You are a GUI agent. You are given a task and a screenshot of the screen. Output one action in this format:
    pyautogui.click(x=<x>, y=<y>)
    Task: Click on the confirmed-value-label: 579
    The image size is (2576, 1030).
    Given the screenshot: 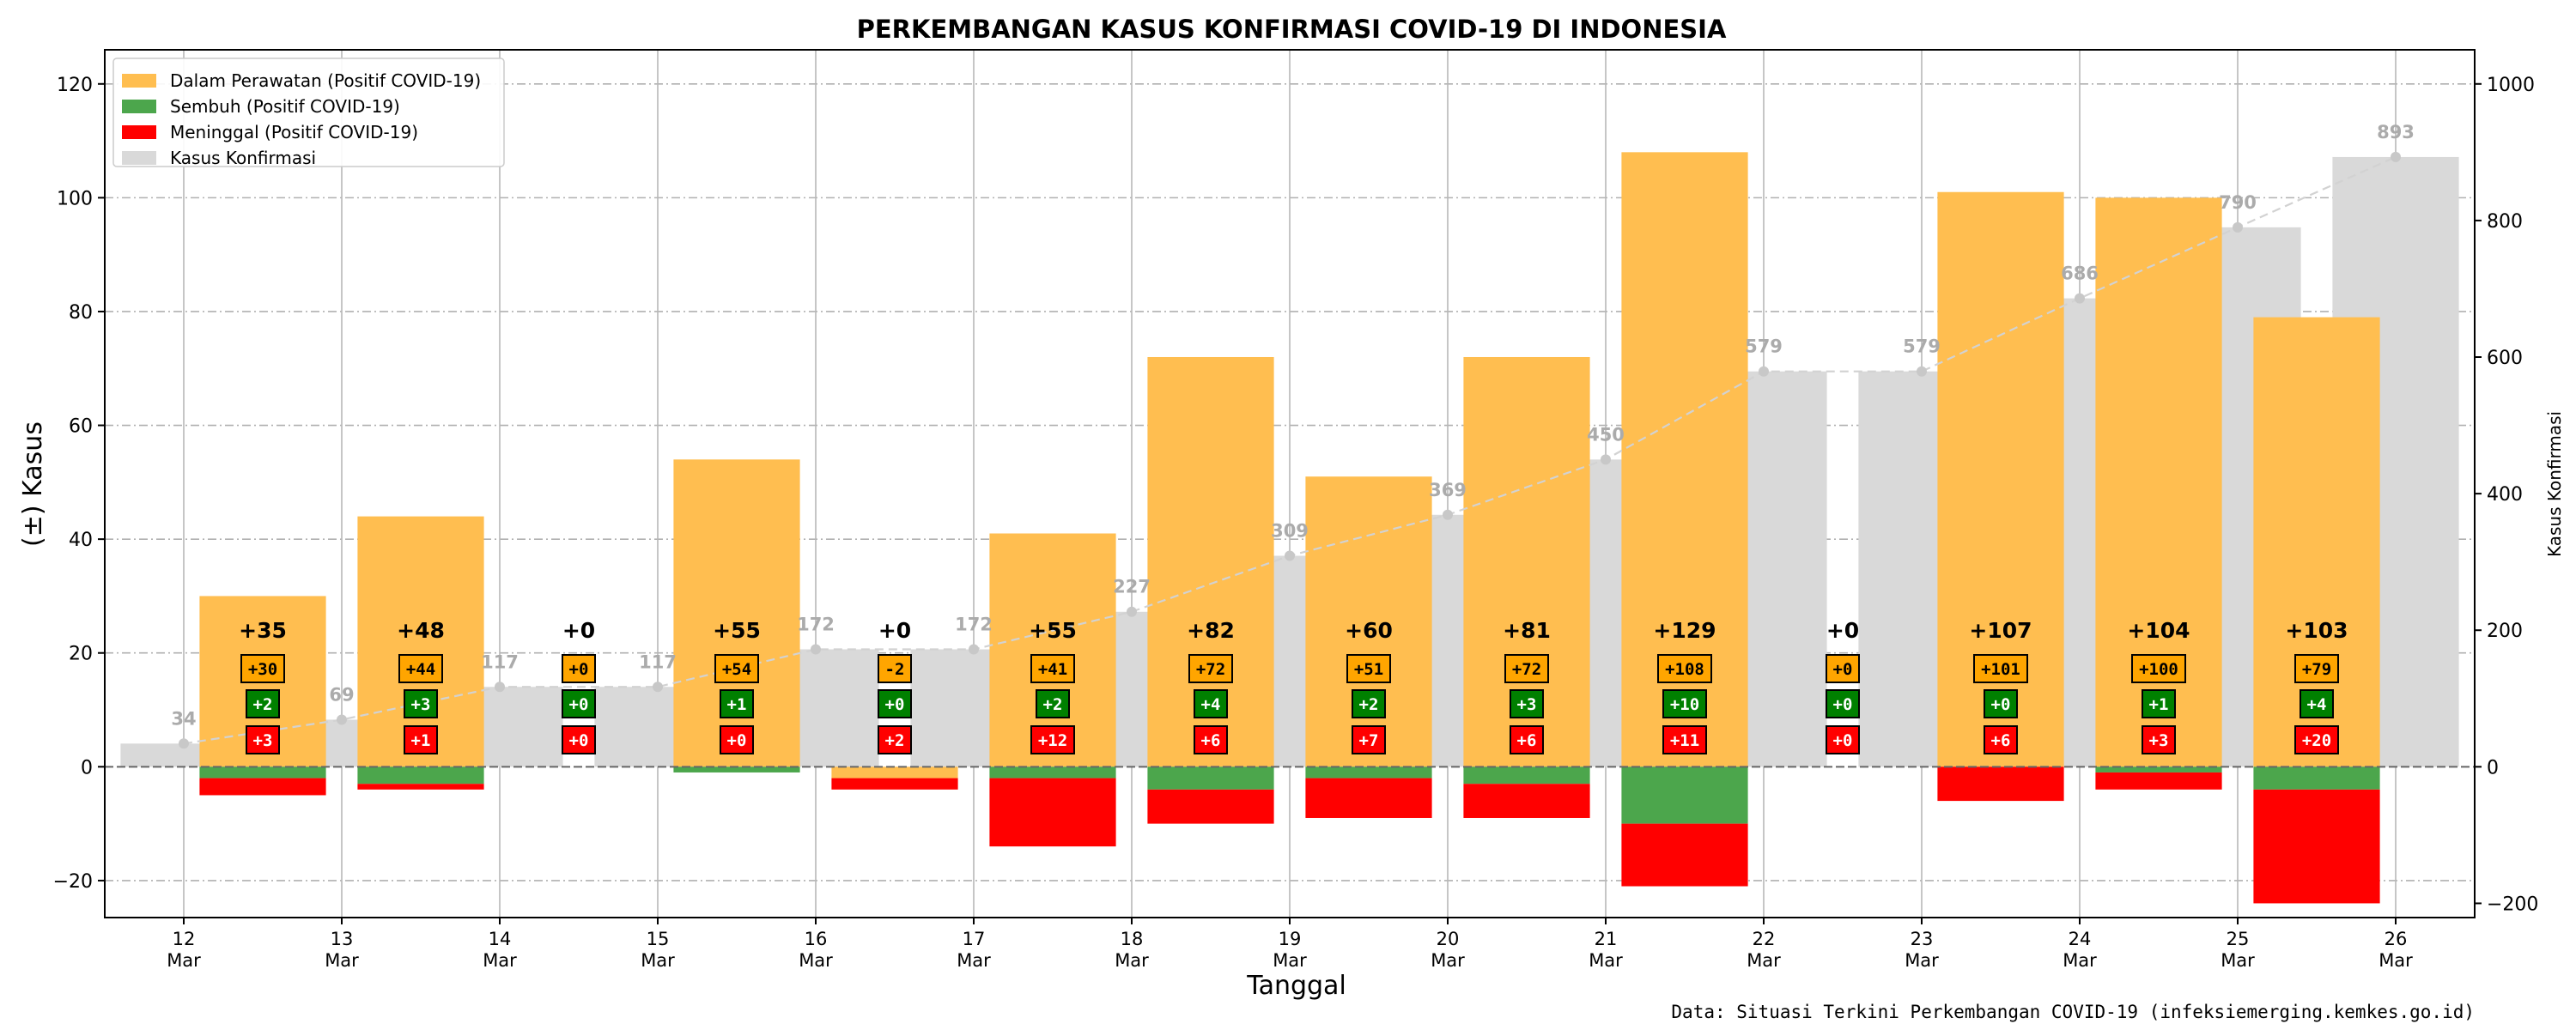 What is the action you would take?
    pyautogui.click(x=1764, y=346)
    